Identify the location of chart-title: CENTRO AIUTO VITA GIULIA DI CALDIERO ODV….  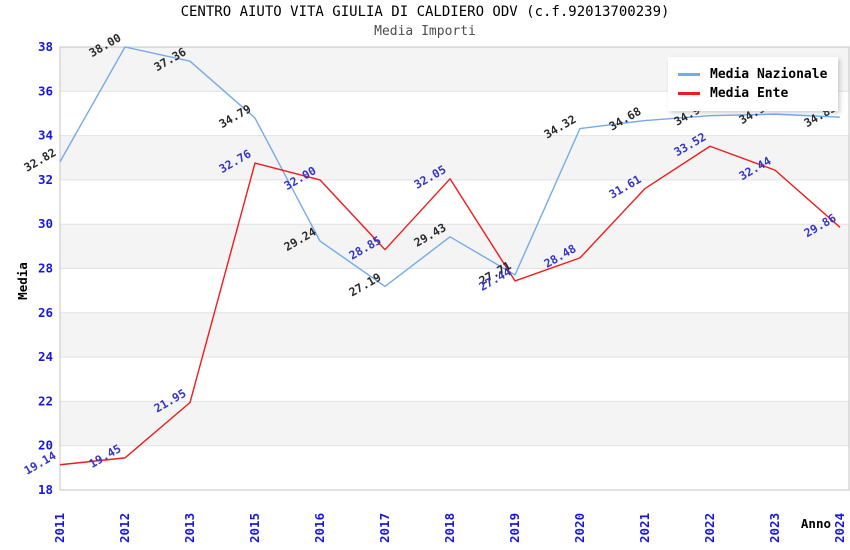
(425, 12).